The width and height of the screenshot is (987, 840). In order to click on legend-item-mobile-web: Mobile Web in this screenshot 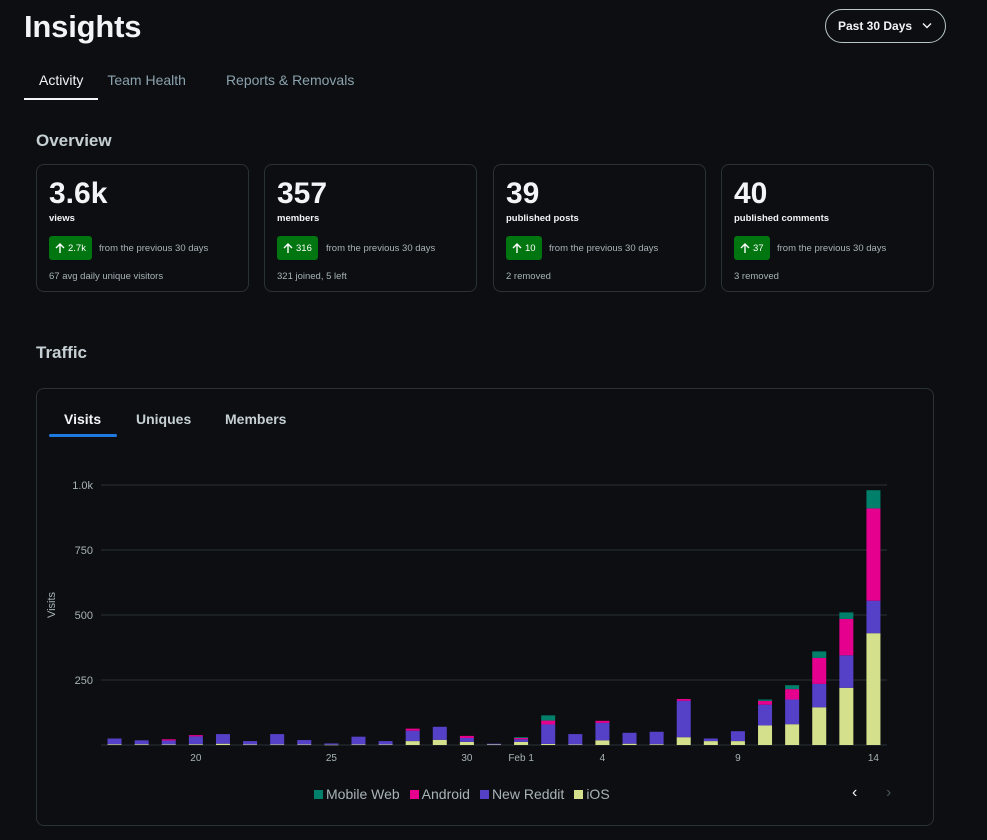, I will do `click(357, 794)`.